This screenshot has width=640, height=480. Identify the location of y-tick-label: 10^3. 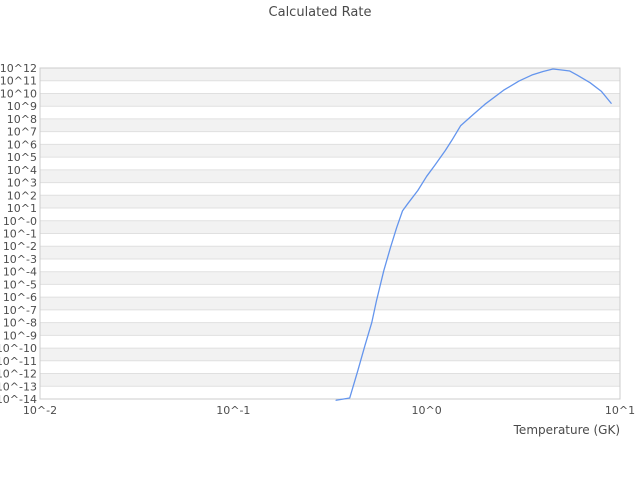
(22, 183).